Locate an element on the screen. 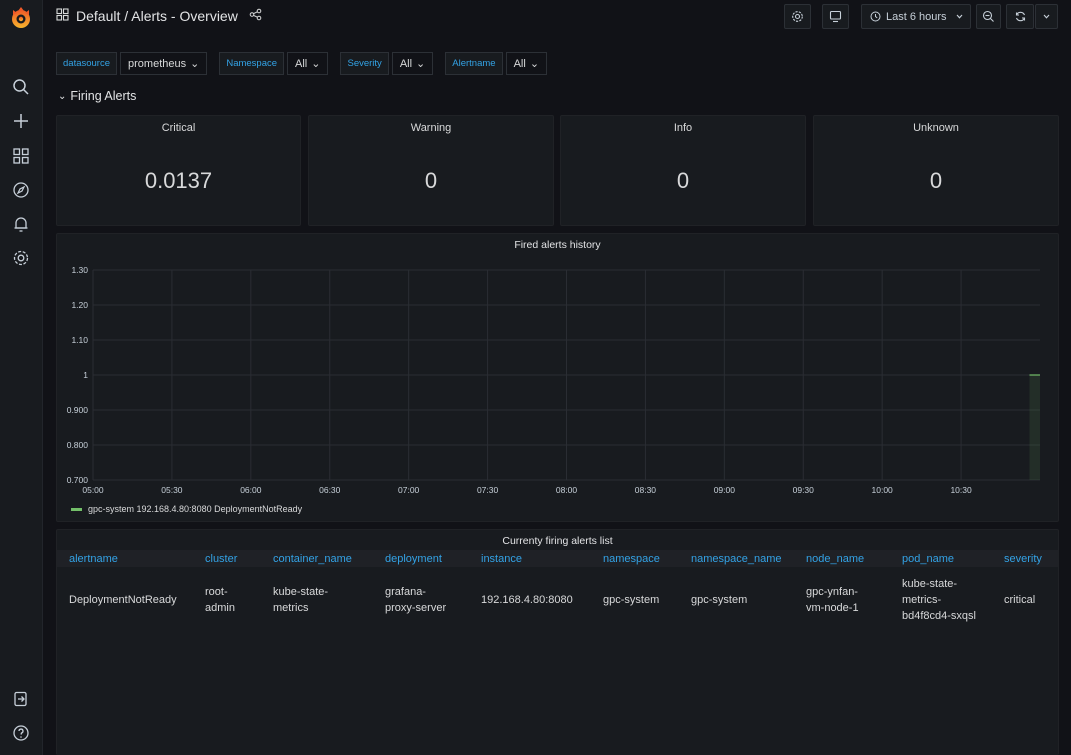 This screenshot has width=1071, height=755. stat-panel-warning: Warning 0 is located at coordinates (431, 170).